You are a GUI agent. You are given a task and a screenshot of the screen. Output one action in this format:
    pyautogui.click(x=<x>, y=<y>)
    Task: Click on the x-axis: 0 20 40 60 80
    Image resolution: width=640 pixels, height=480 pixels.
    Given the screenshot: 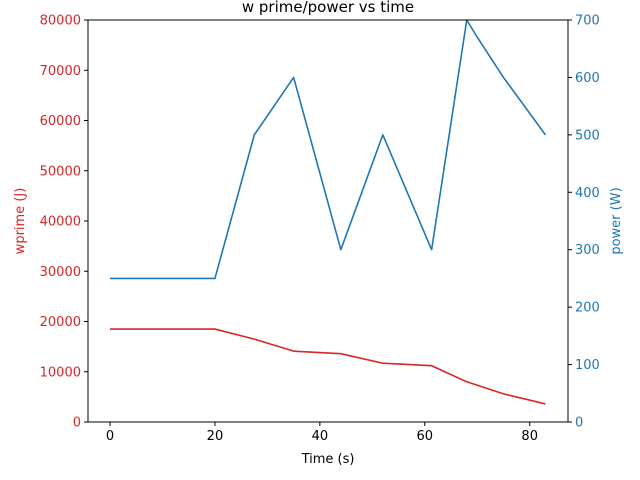 What is the action you would take?
    pyautogui.click(x=322, y=433)
    